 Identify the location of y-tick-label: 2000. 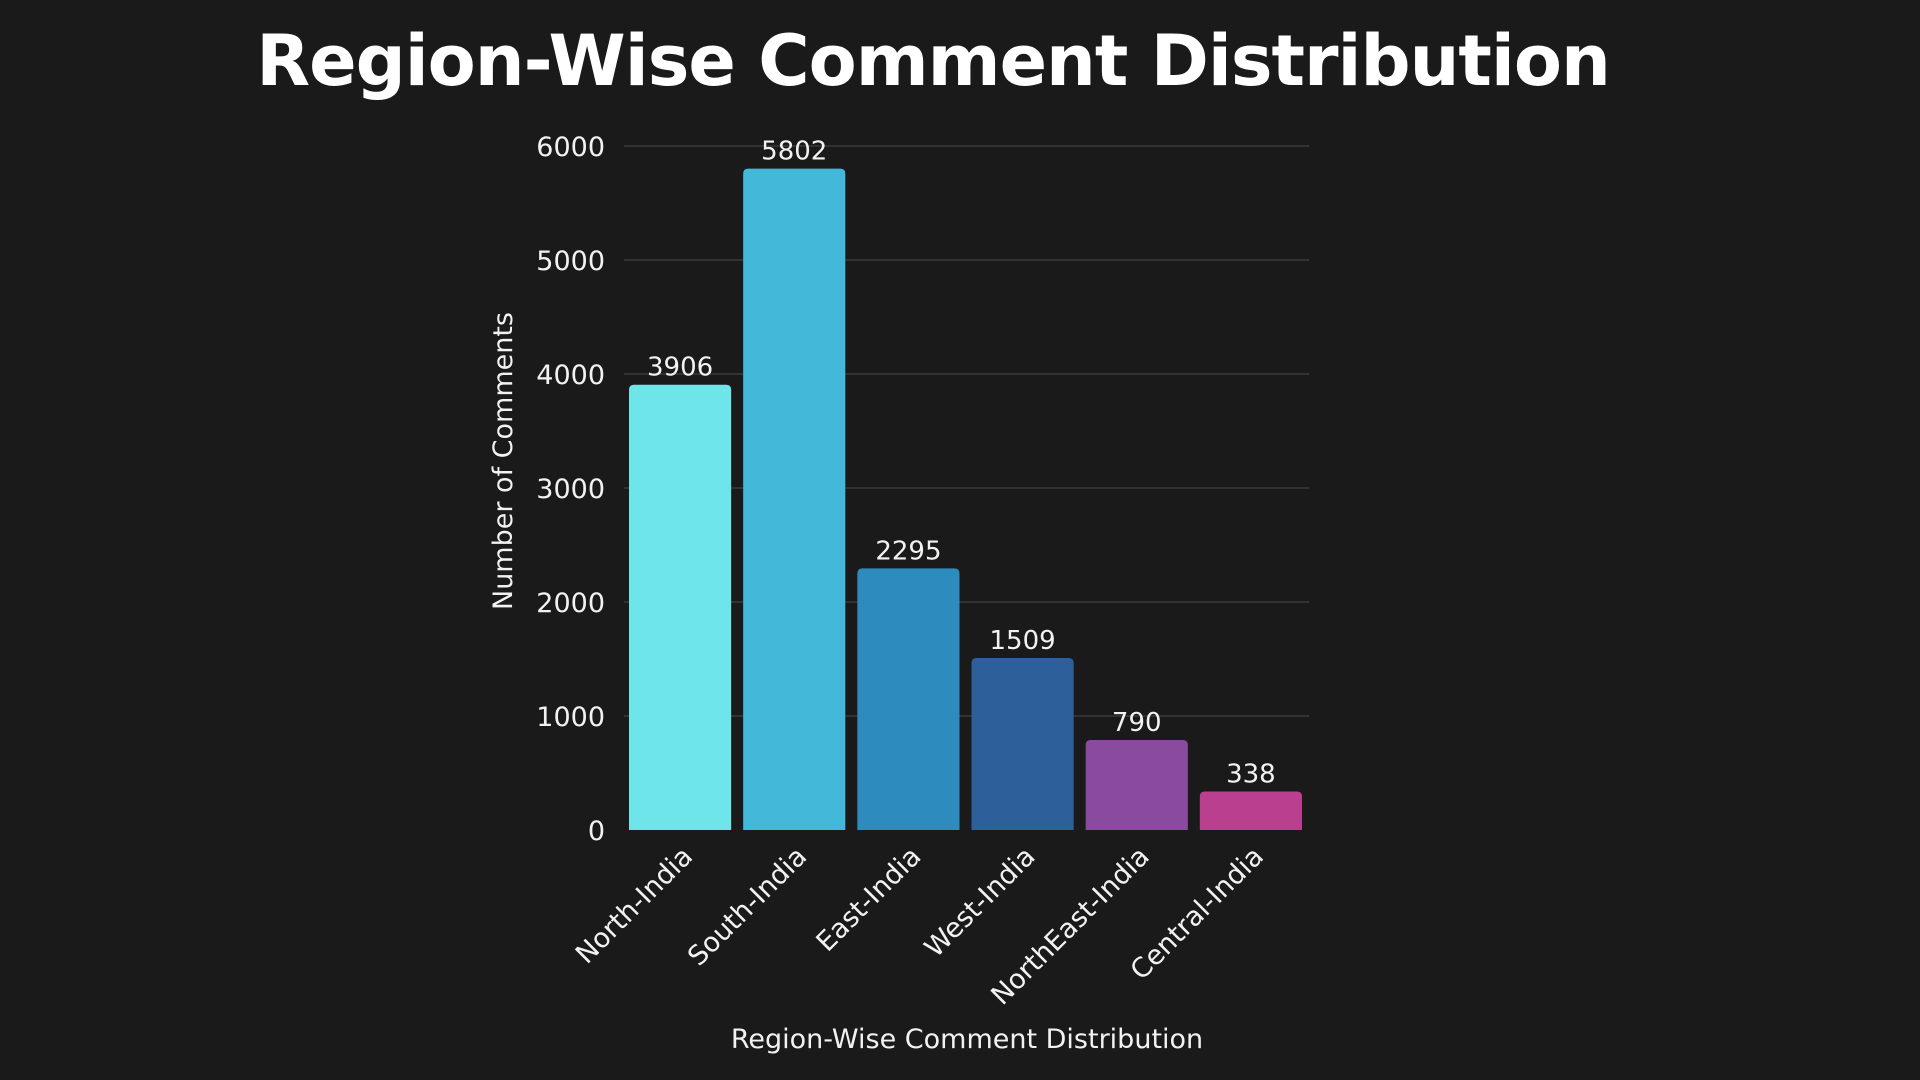
(570, 603).